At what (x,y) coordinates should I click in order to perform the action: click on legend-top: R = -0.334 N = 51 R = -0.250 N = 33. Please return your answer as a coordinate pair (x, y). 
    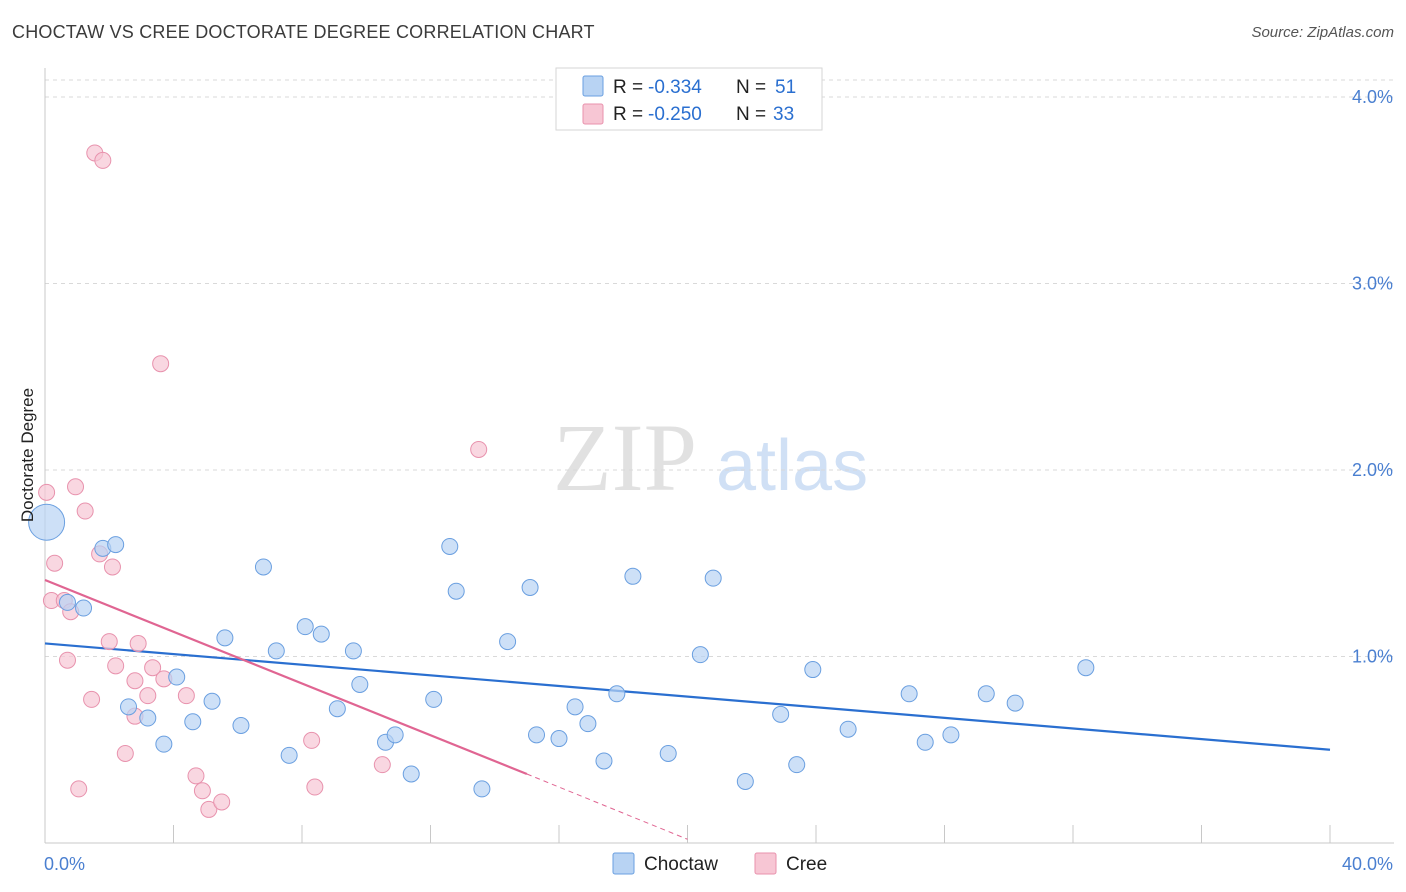
    Looking at the image, I should click on (689, 99).